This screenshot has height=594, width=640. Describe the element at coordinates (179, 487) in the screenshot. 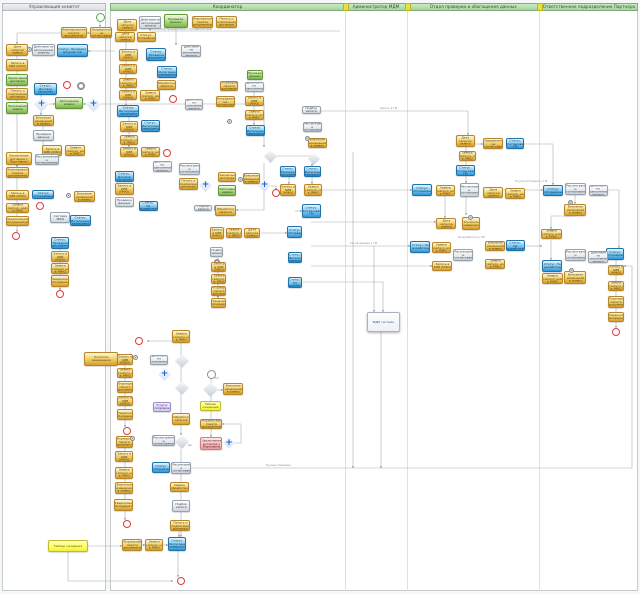

I see `task: Заявка обработана` at that location.